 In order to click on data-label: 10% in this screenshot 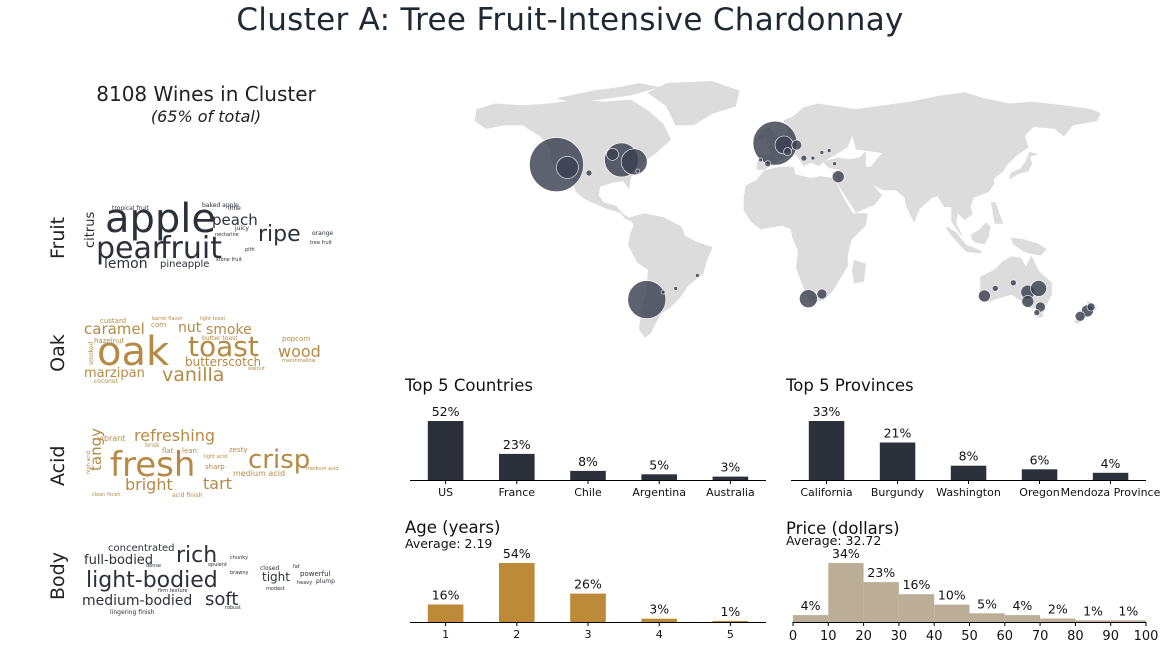, I will do `click(952, 595)`.